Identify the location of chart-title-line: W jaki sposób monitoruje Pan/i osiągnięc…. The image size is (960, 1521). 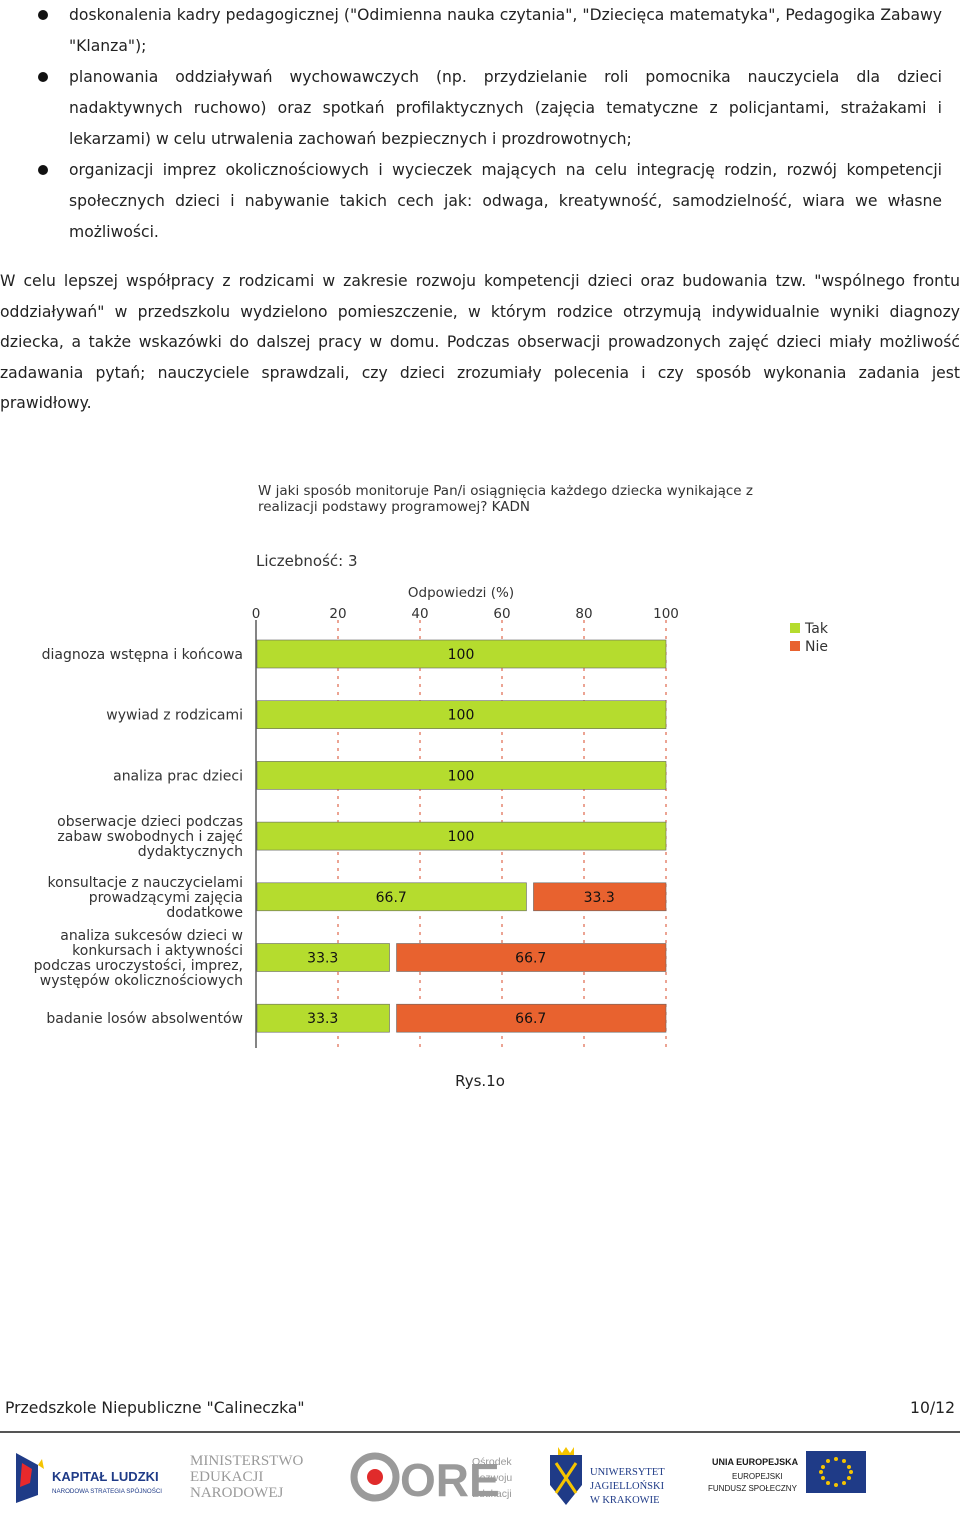
(505, 491).